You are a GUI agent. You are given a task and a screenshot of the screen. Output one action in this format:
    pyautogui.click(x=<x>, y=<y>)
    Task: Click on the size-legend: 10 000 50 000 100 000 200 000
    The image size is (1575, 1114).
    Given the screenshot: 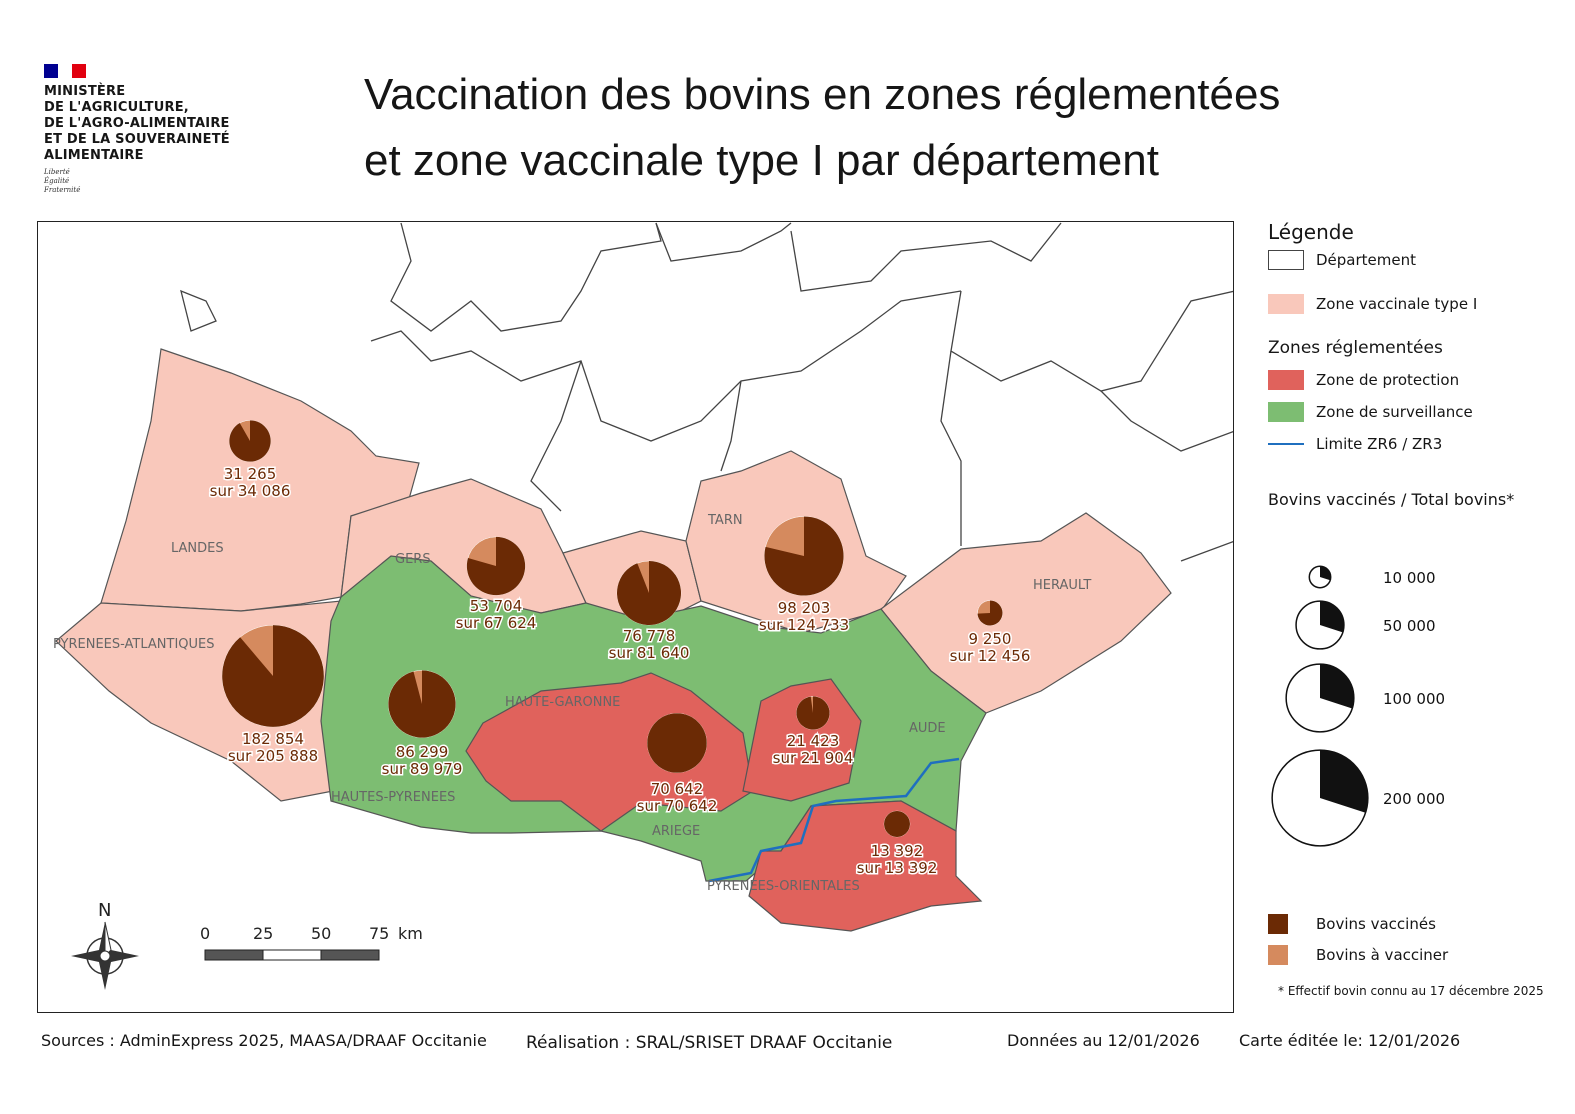 What is the action you would take?
    pyautogui.click(x=1358, y=706)
    